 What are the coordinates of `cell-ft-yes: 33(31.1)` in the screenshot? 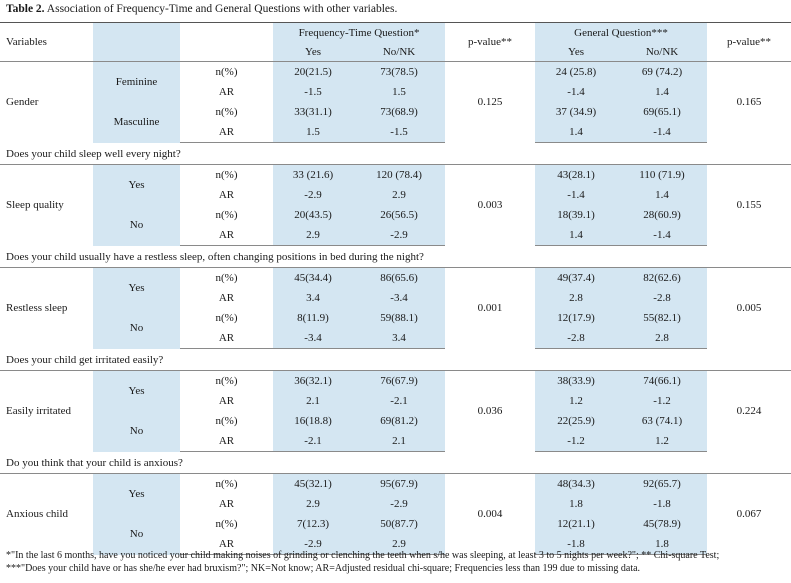 It's located at (313, 112).